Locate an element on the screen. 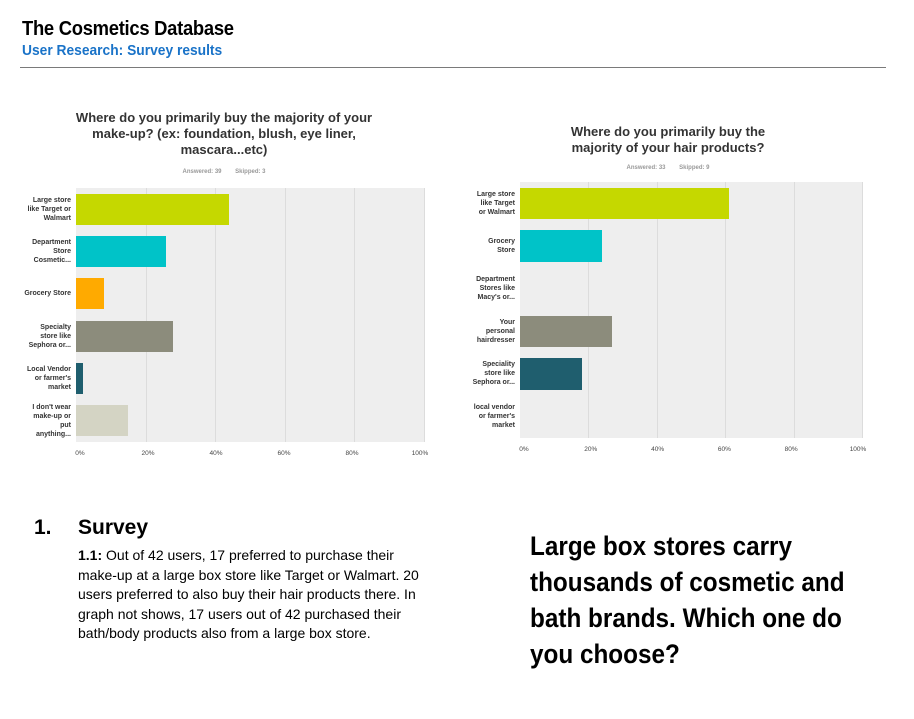 This screenshot has width=914, height=719. skipped-count: Skipped: 9 is located at coordinates (694, 168).